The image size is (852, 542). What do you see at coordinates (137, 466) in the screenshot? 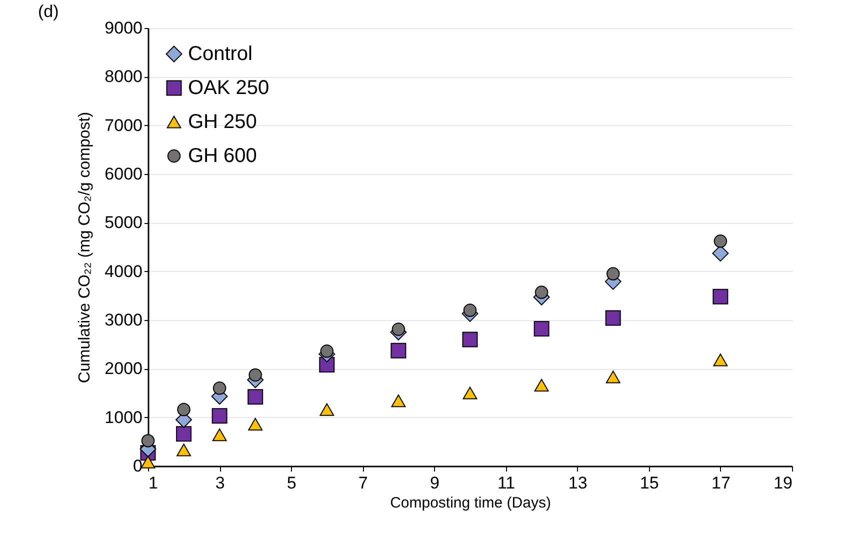
I see `y-tick-label: 0` at bounding box center [137, 466].